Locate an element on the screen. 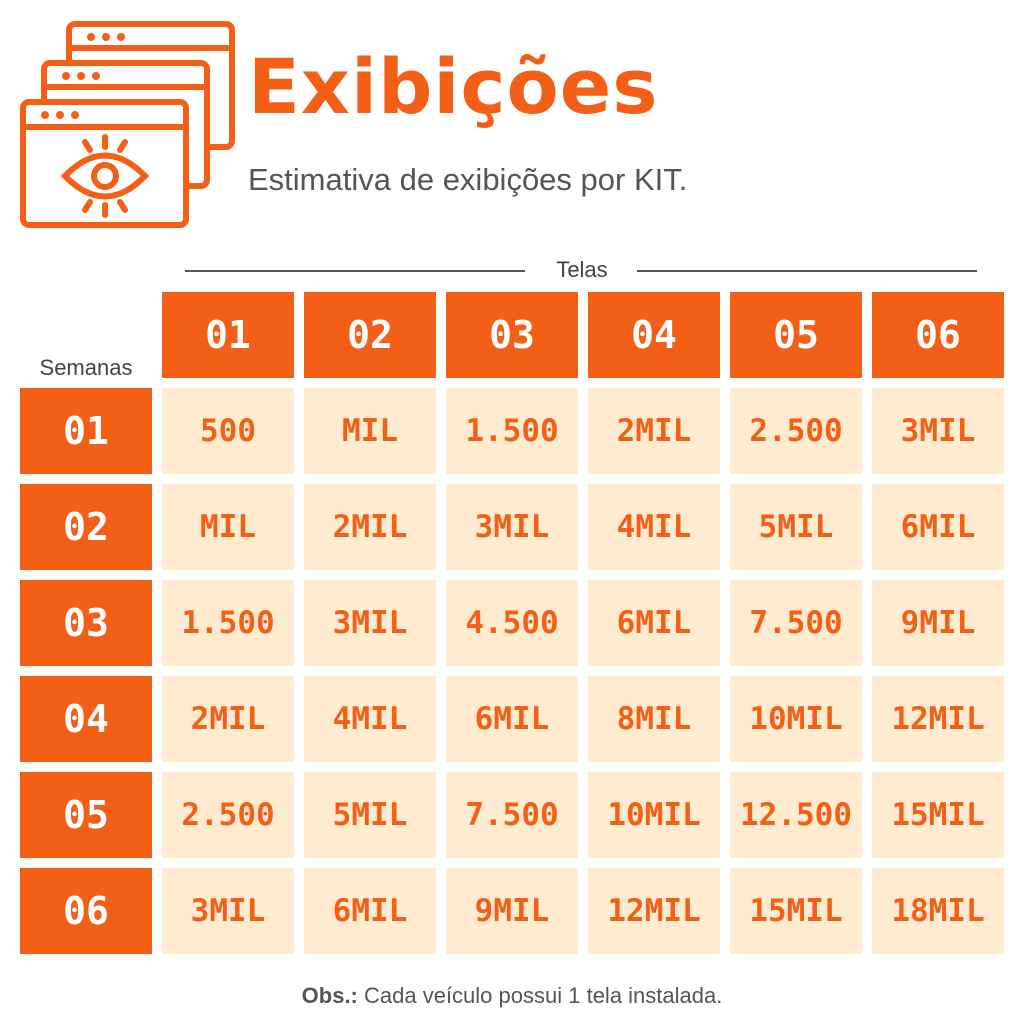 The width and height of the screenshot is (1024, 1024). row-header: 03 is located at coordinates (86, 623).